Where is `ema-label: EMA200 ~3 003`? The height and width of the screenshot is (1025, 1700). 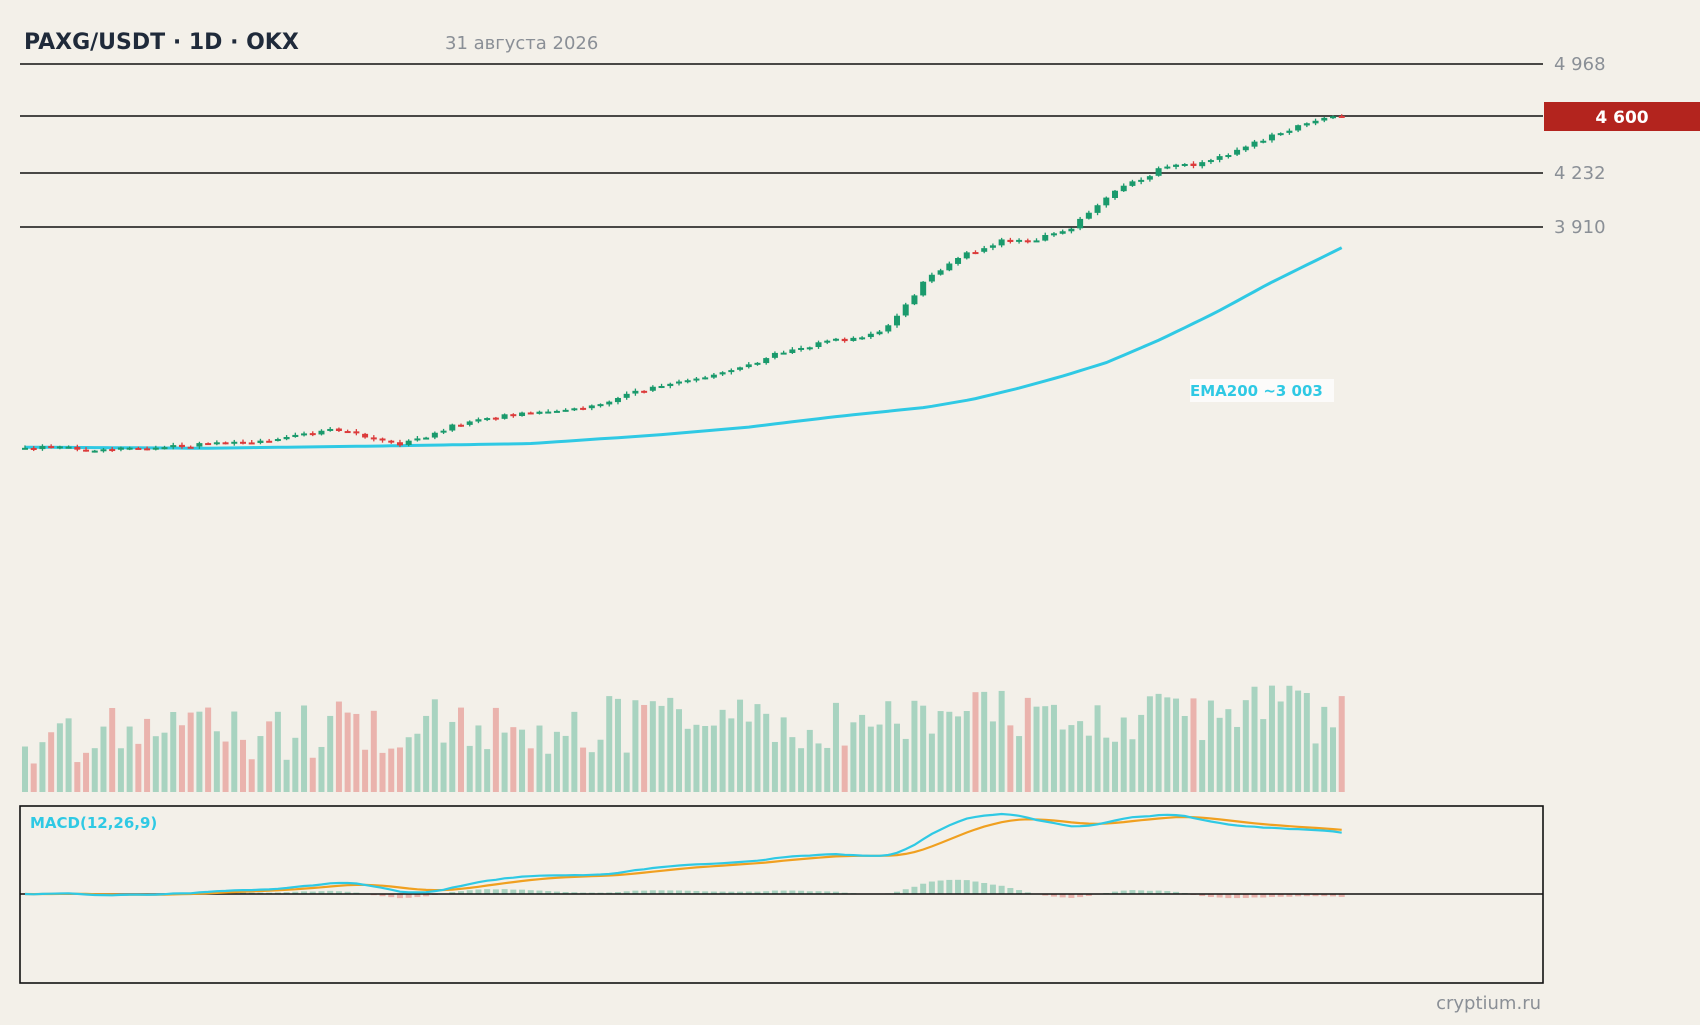
ema-label: EMA200 ~3 003 is located at coordinates (1256, 391).